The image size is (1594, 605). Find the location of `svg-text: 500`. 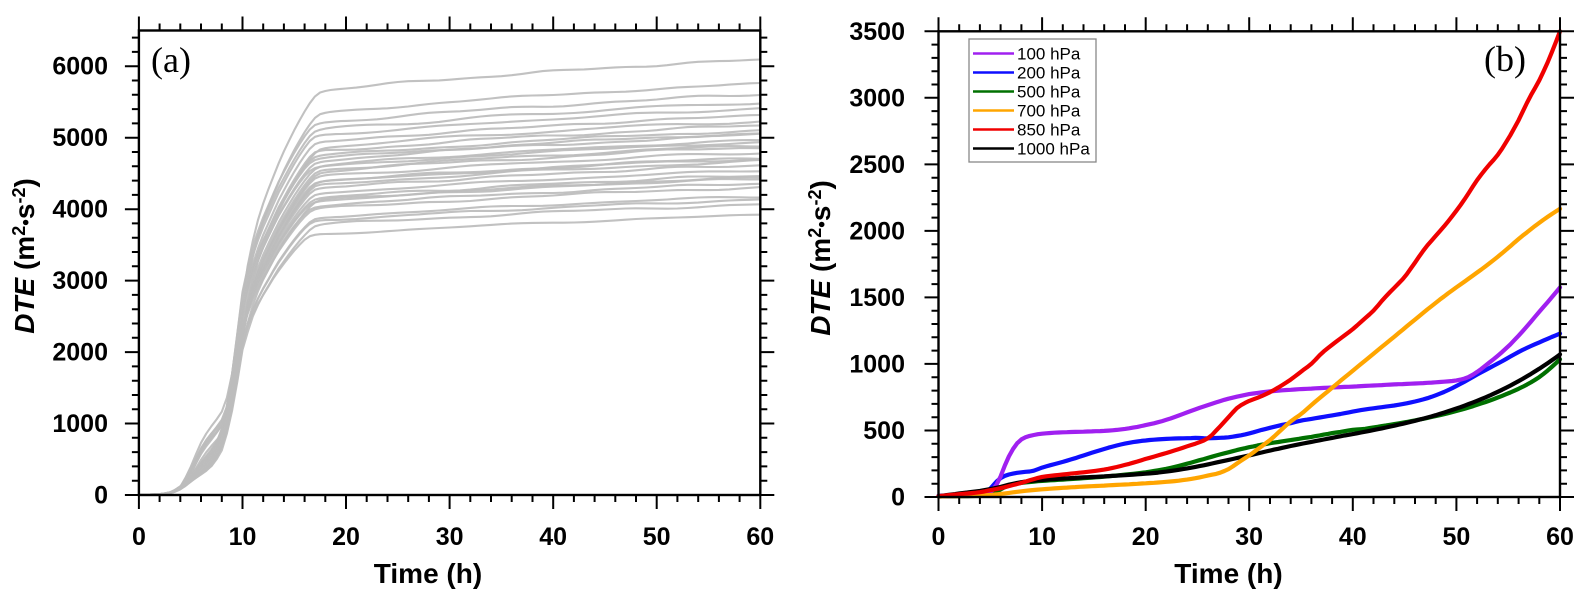

svg-text: 500 is located at coordinates (884, 431).